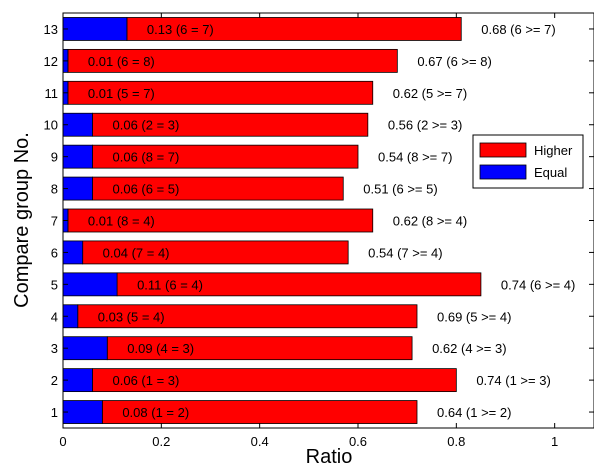 This screenshot has height=471, width=594. What do you see at coordinates (503, 172) in the screenshot?
I see `legend-swatch-equal` at bounding box center [503, 172].